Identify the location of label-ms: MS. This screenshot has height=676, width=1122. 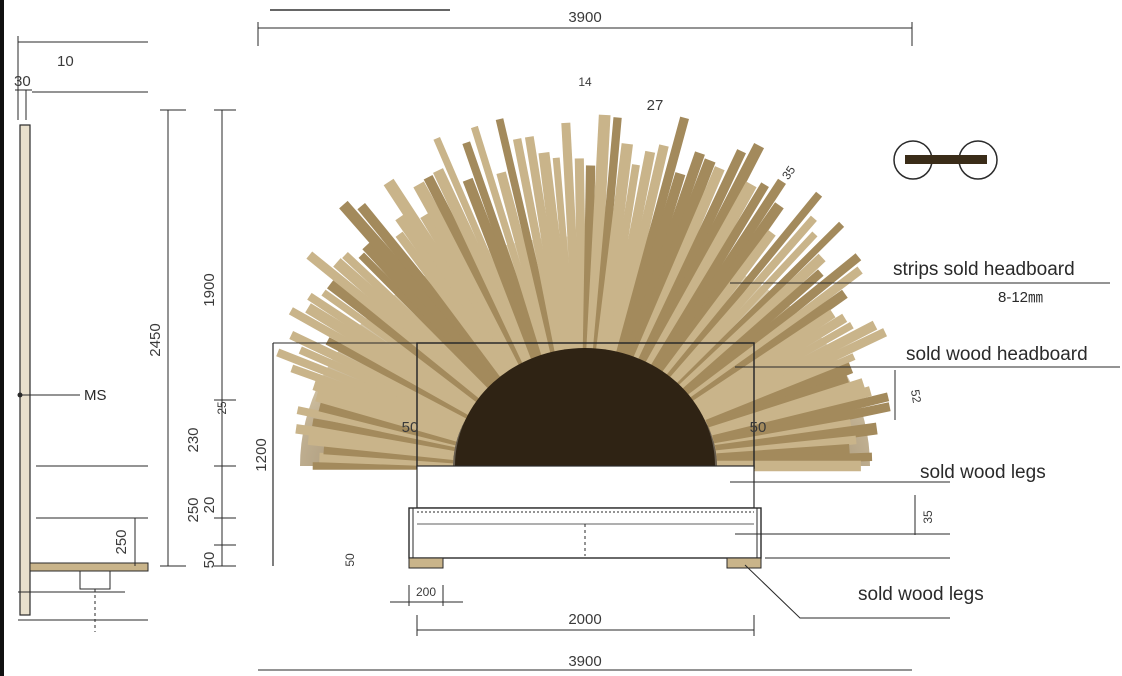
(95, 395).